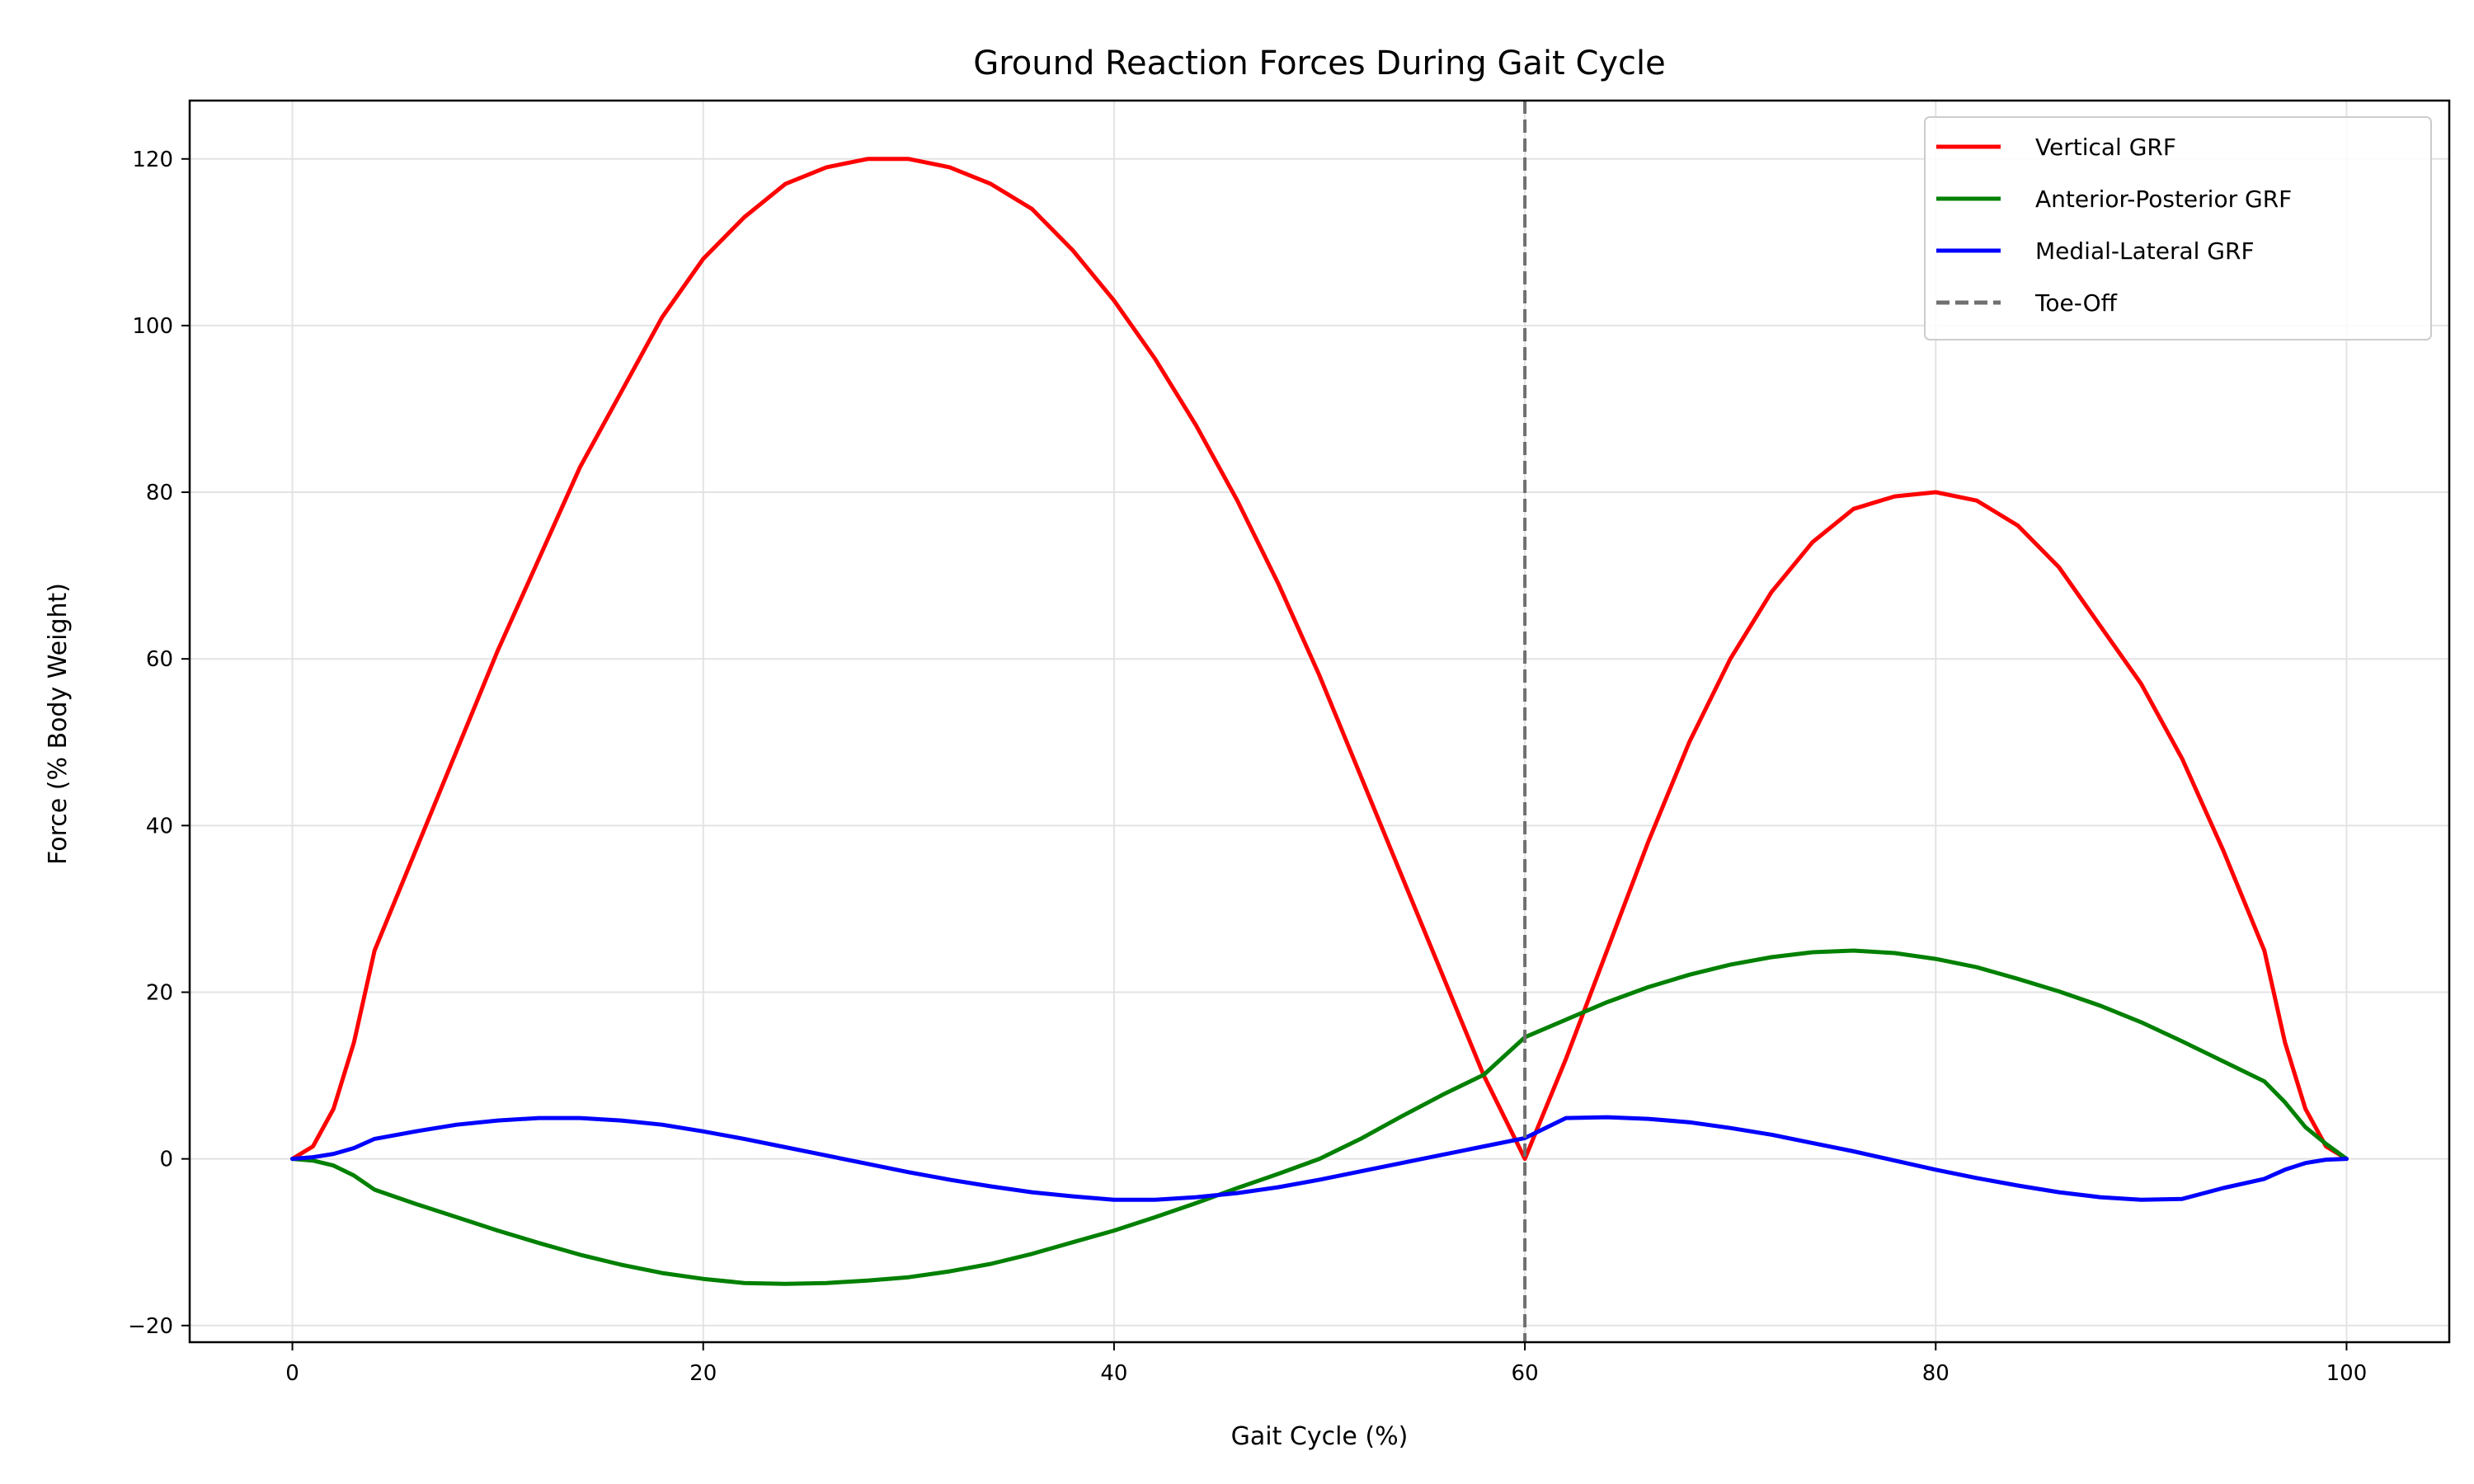 This screenshot has width=2474, height=1484. I want to click on legend-label-medial-lateral-grf: Medial-Lateral GRF, so click(2145, 251).